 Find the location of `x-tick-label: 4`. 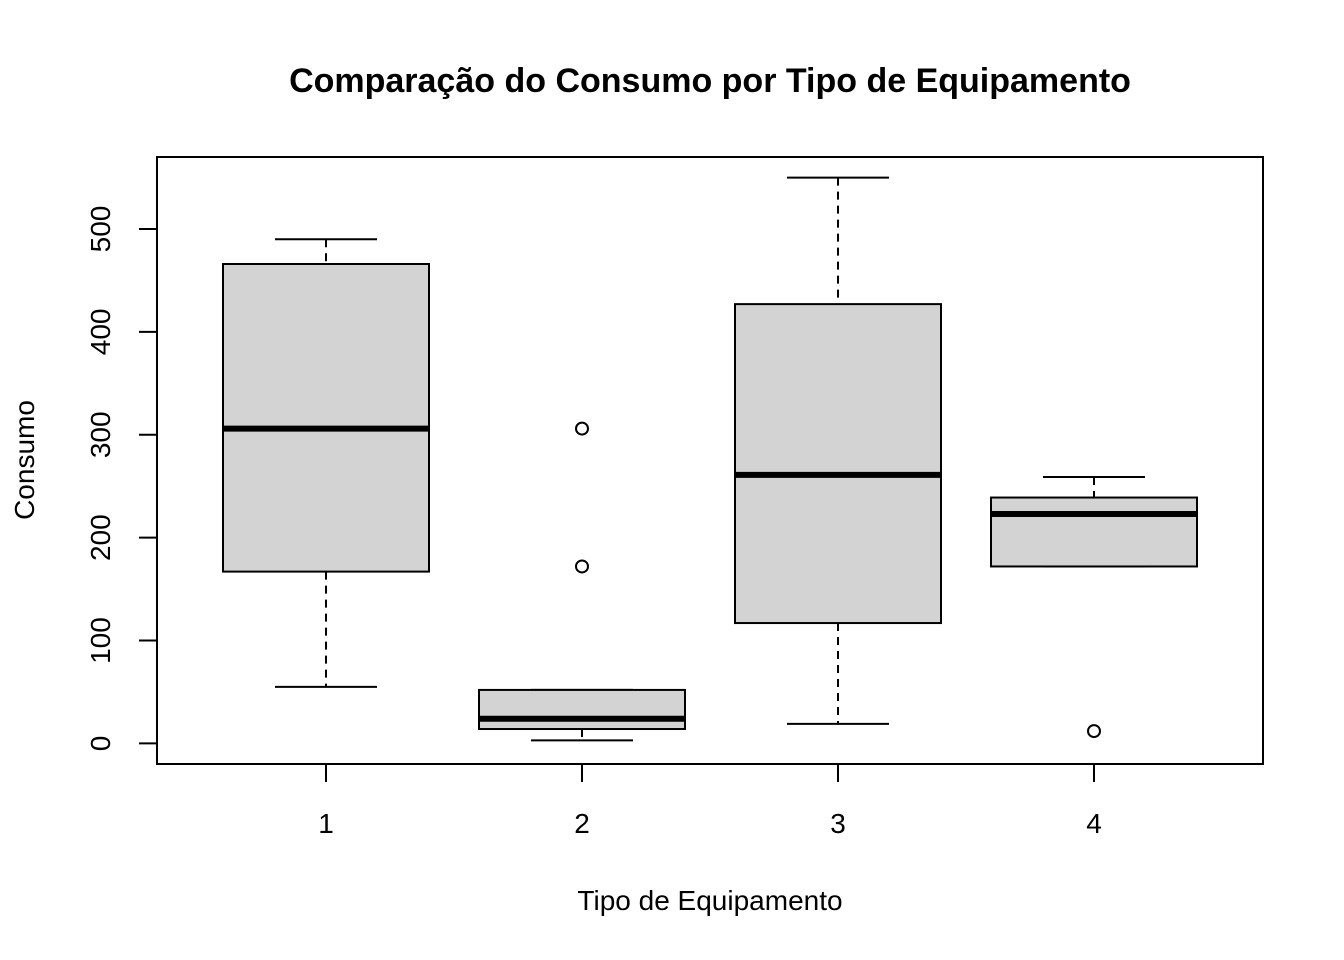

x-tick-label: 4 is located at coordinates (1094, 823).